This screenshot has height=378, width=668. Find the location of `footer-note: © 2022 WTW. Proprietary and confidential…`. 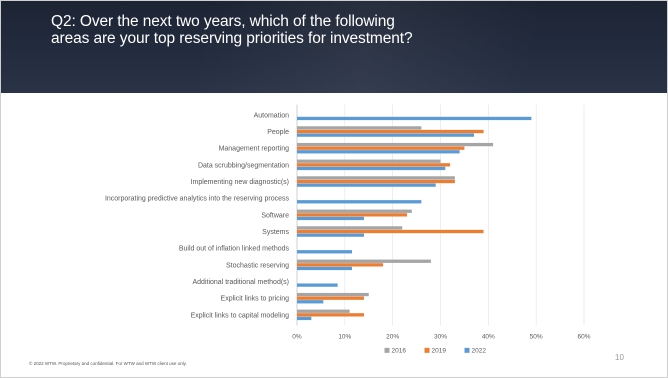

footer-note: © 2022 WTW. Proprietary and confidential… is located at coordinates (108, 363).